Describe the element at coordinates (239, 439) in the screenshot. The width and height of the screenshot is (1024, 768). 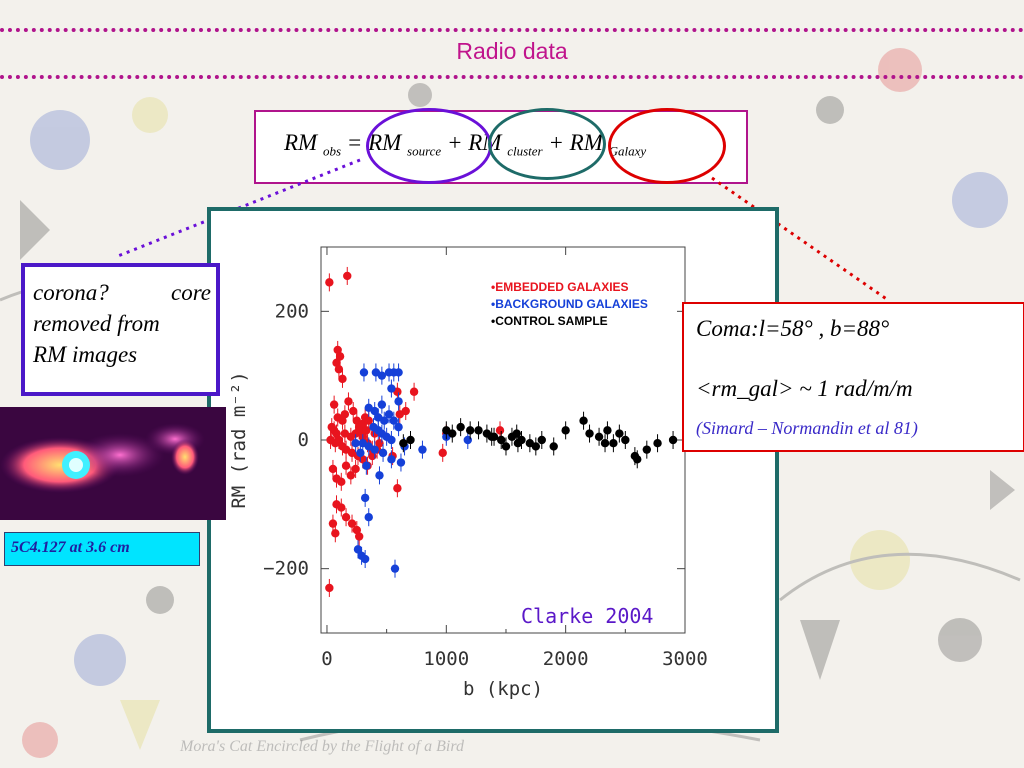
I see `y-axis-label: RM (rad m⁻²)` at that location.